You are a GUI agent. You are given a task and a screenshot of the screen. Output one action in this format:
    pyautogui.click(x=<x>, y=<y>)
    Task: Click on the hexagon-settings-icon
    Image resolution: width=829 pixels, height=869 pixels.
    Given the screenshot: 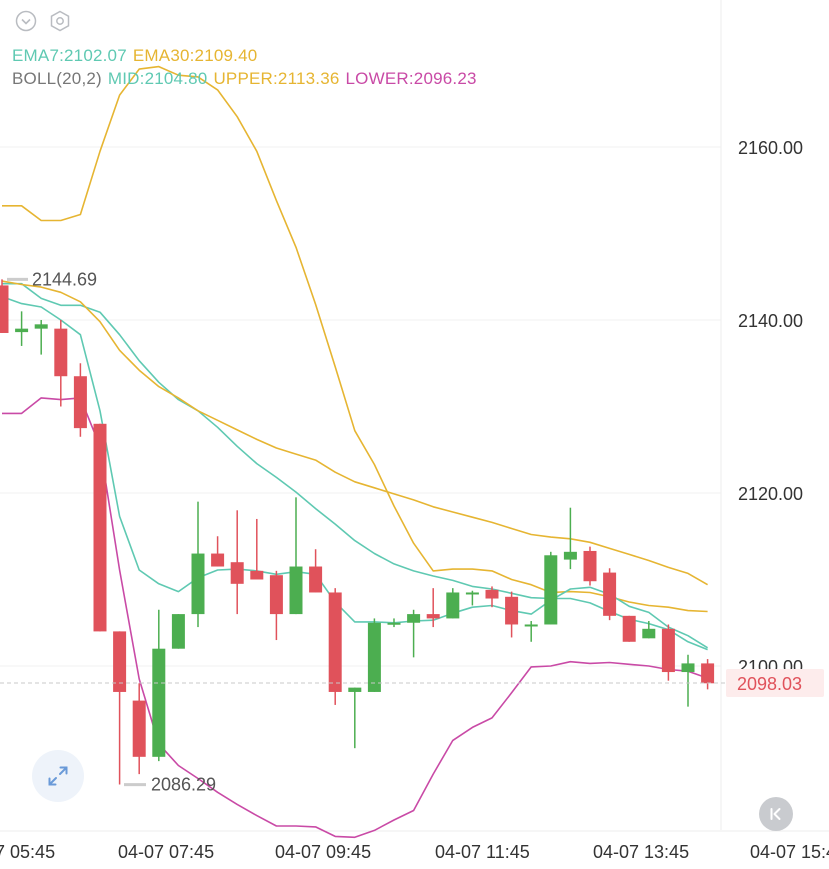 What is the action you would take?
    pyautogui.click(x=60, y=21)
    